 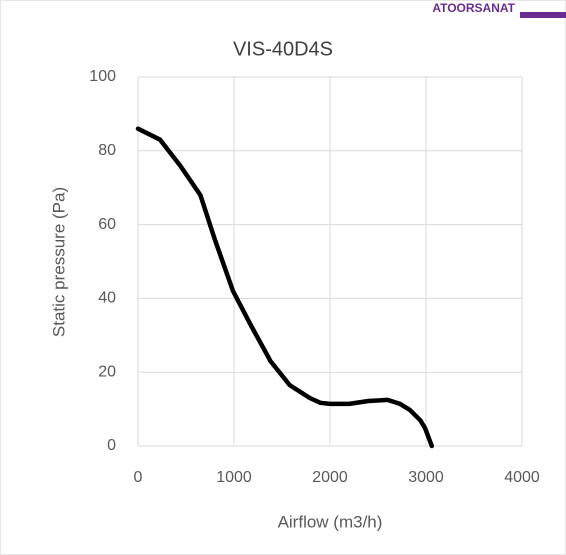 What do you see at coordinates (330, 477) in the screenshot?
I see `x-tick-label: 2000` at bounding box center [330, 477].